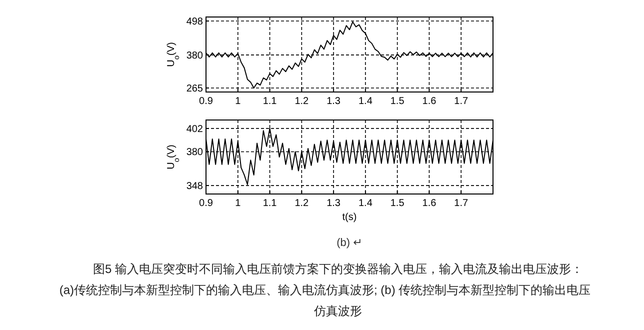 This screenshot has height=330, width=644. Describe the element at coordinates (195, 186) in the screenshot. I see `y-tick-label: 348` at that location.